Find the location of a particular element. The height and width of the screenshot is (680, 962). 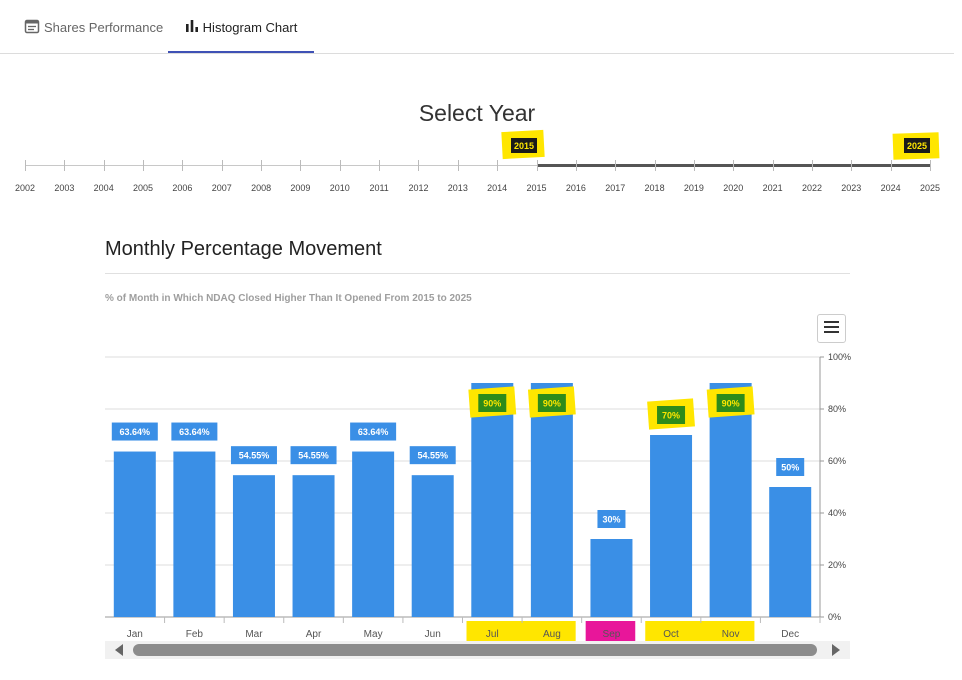

tab-histogram-chart: Histogram Chart is located at coordinates (241, 27).